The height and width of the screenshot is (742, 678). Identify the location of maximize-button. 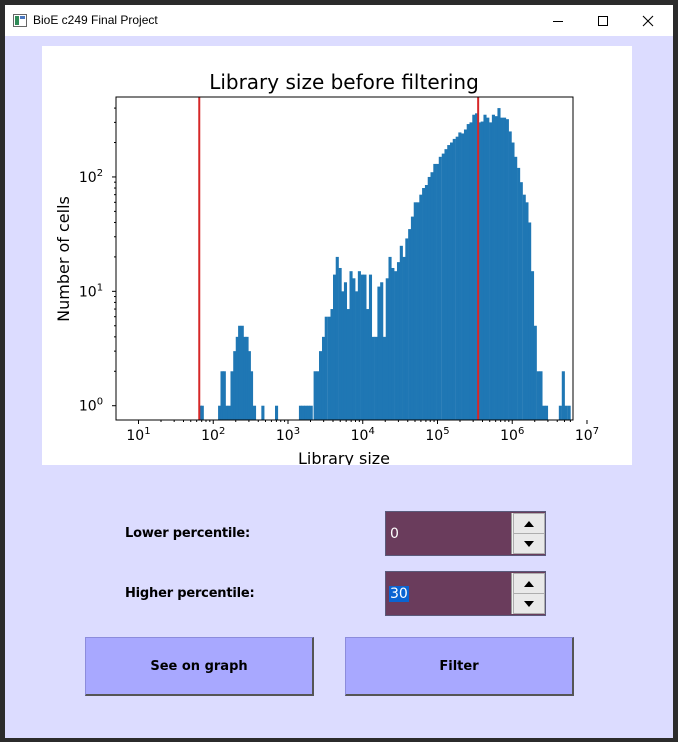
(603, 20).